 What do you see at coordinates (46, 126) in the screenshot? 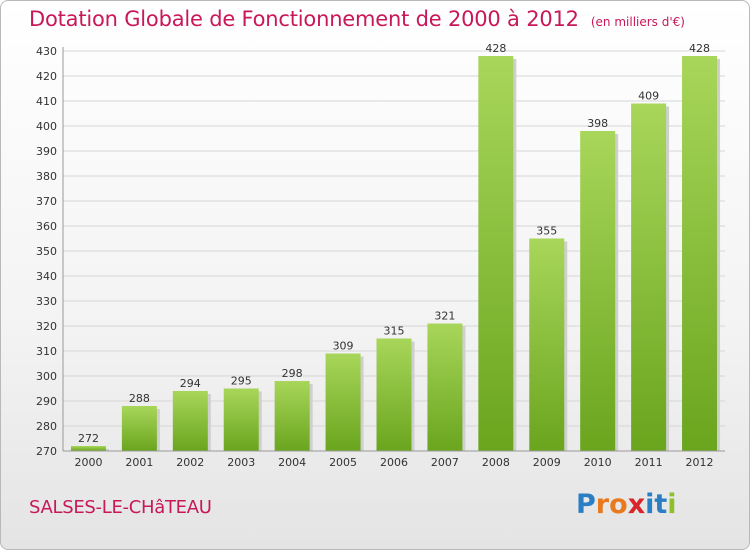
I see `y-tick-label: 400` at bounding box center [46, 126].